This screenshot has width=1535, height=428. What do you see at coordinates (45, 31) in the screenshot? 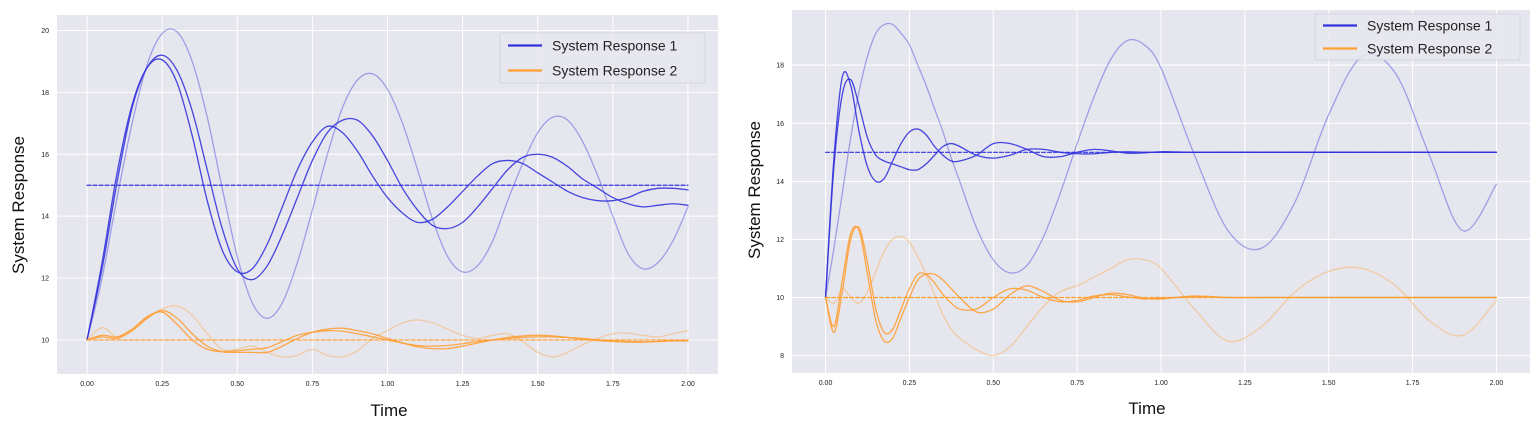
I see `y-tick-label: 20` at bounding box center [45, 31].